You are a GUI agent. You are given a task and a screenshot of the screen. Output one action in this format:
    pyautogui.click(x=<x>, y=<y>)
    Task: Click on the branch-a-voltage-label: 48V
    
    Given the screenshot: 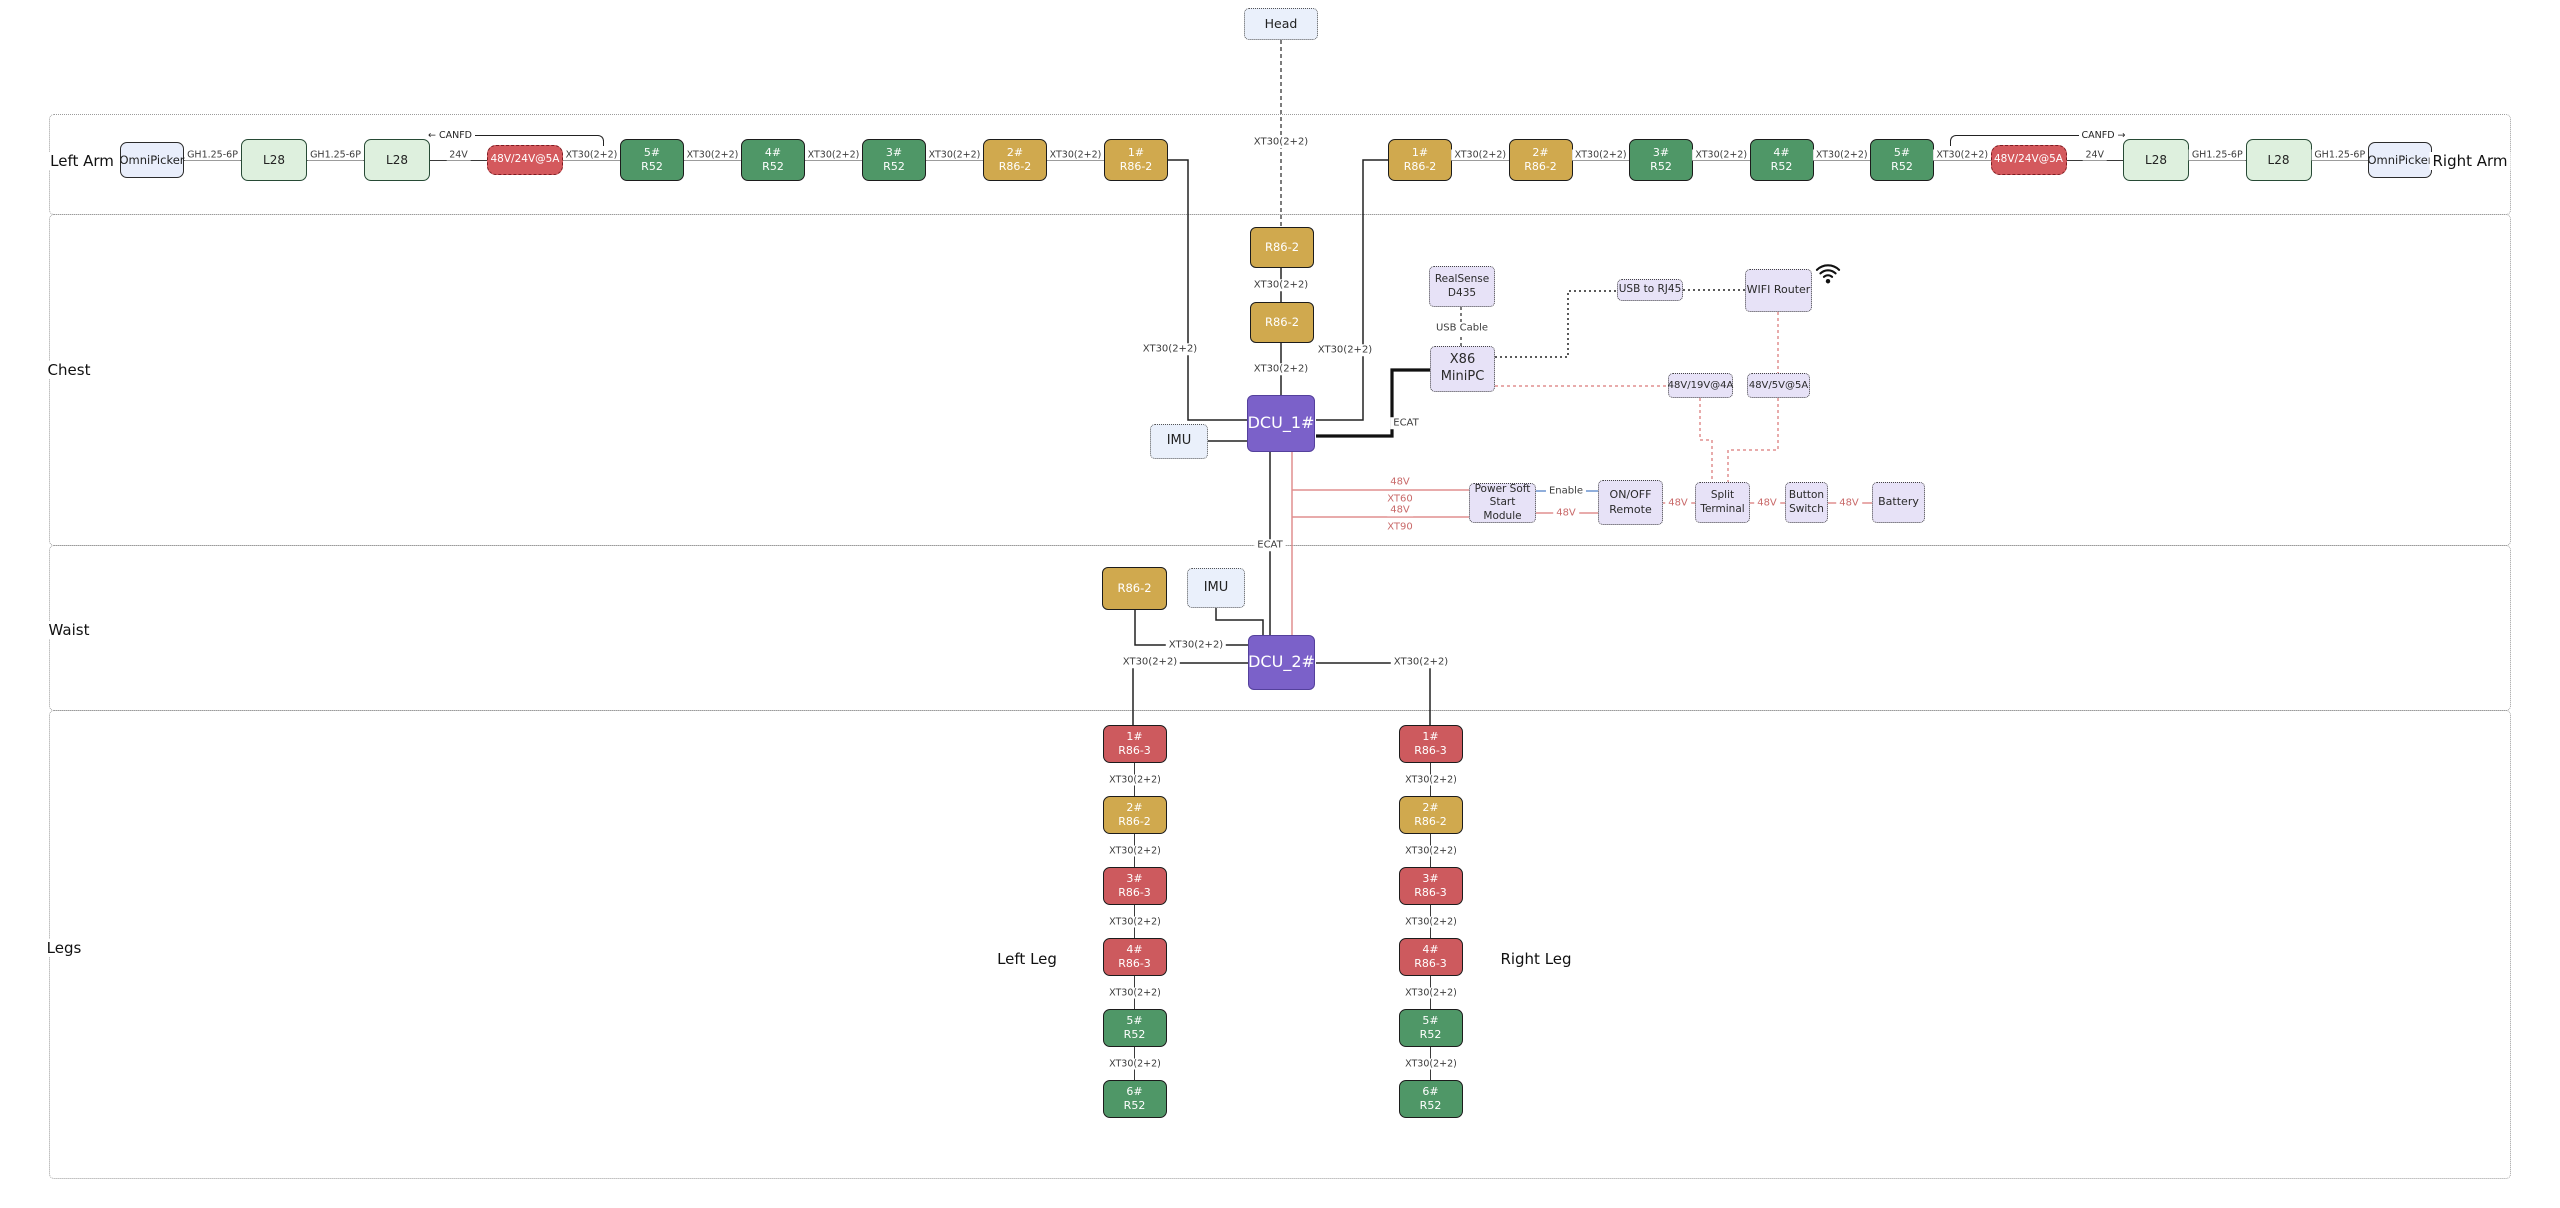 What is the action you would take?
    pyautogui.click(x=1400, y=482)
    